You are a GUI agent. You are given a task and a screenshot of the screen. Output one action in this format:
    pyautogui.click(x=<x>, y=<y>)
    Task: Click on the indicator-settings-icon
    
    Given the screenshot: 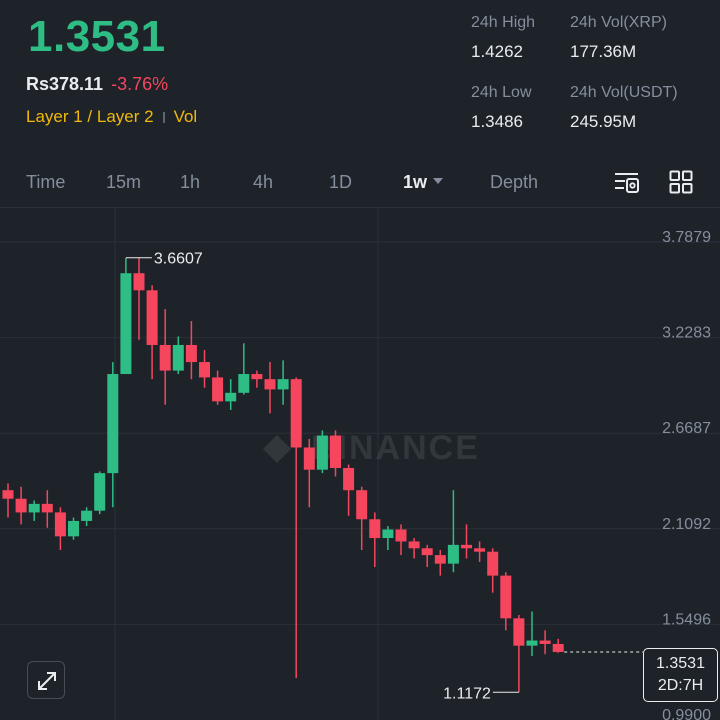 What is the action you would take?
    pyautogui.click(x=627, y=184)
    